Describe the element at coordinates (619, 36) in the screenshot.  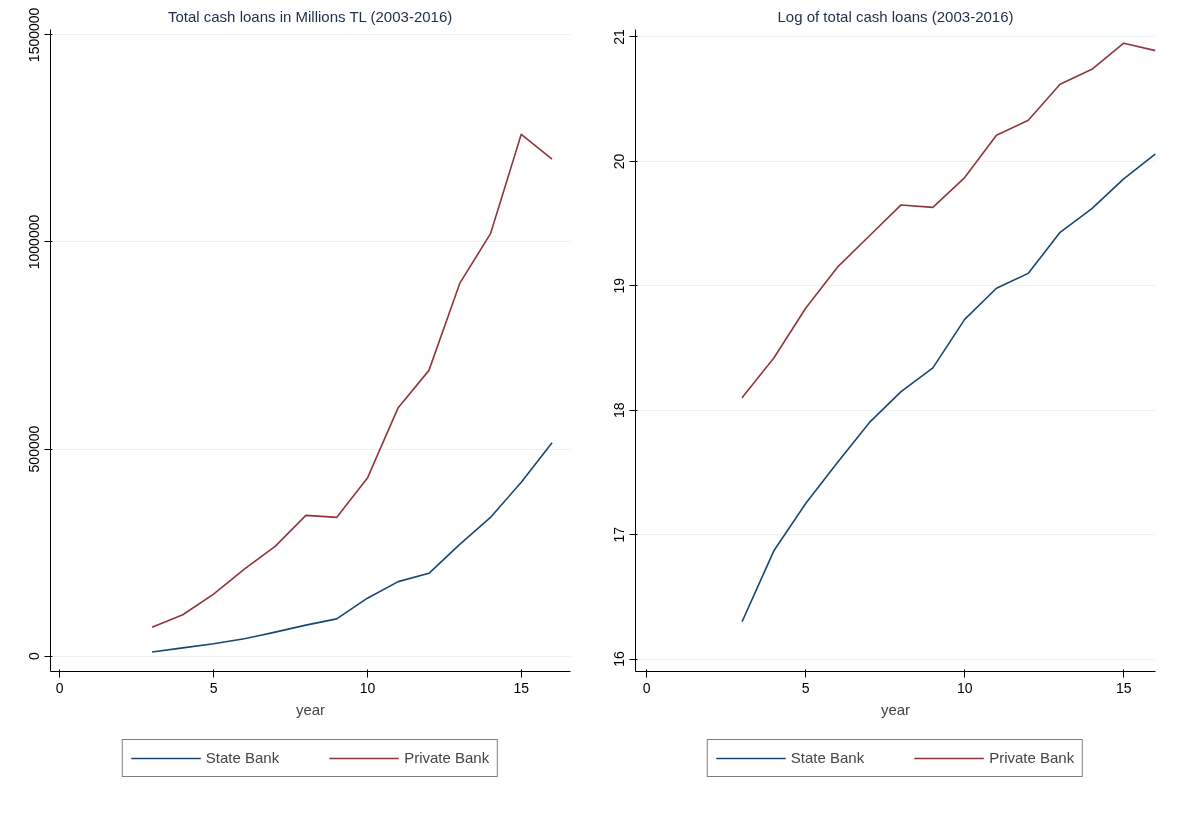
I see `y-tick-label: 21` at that location.